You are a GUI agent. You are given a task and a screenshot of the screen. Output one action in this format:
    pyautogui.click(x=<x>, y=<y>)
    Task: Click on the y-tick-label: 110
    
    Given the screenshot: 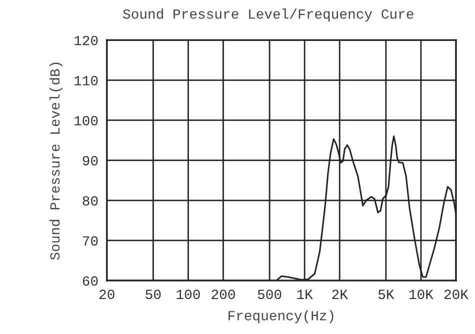 What is the action you would take?
    pyautogui.click(x=86, y=81)
    